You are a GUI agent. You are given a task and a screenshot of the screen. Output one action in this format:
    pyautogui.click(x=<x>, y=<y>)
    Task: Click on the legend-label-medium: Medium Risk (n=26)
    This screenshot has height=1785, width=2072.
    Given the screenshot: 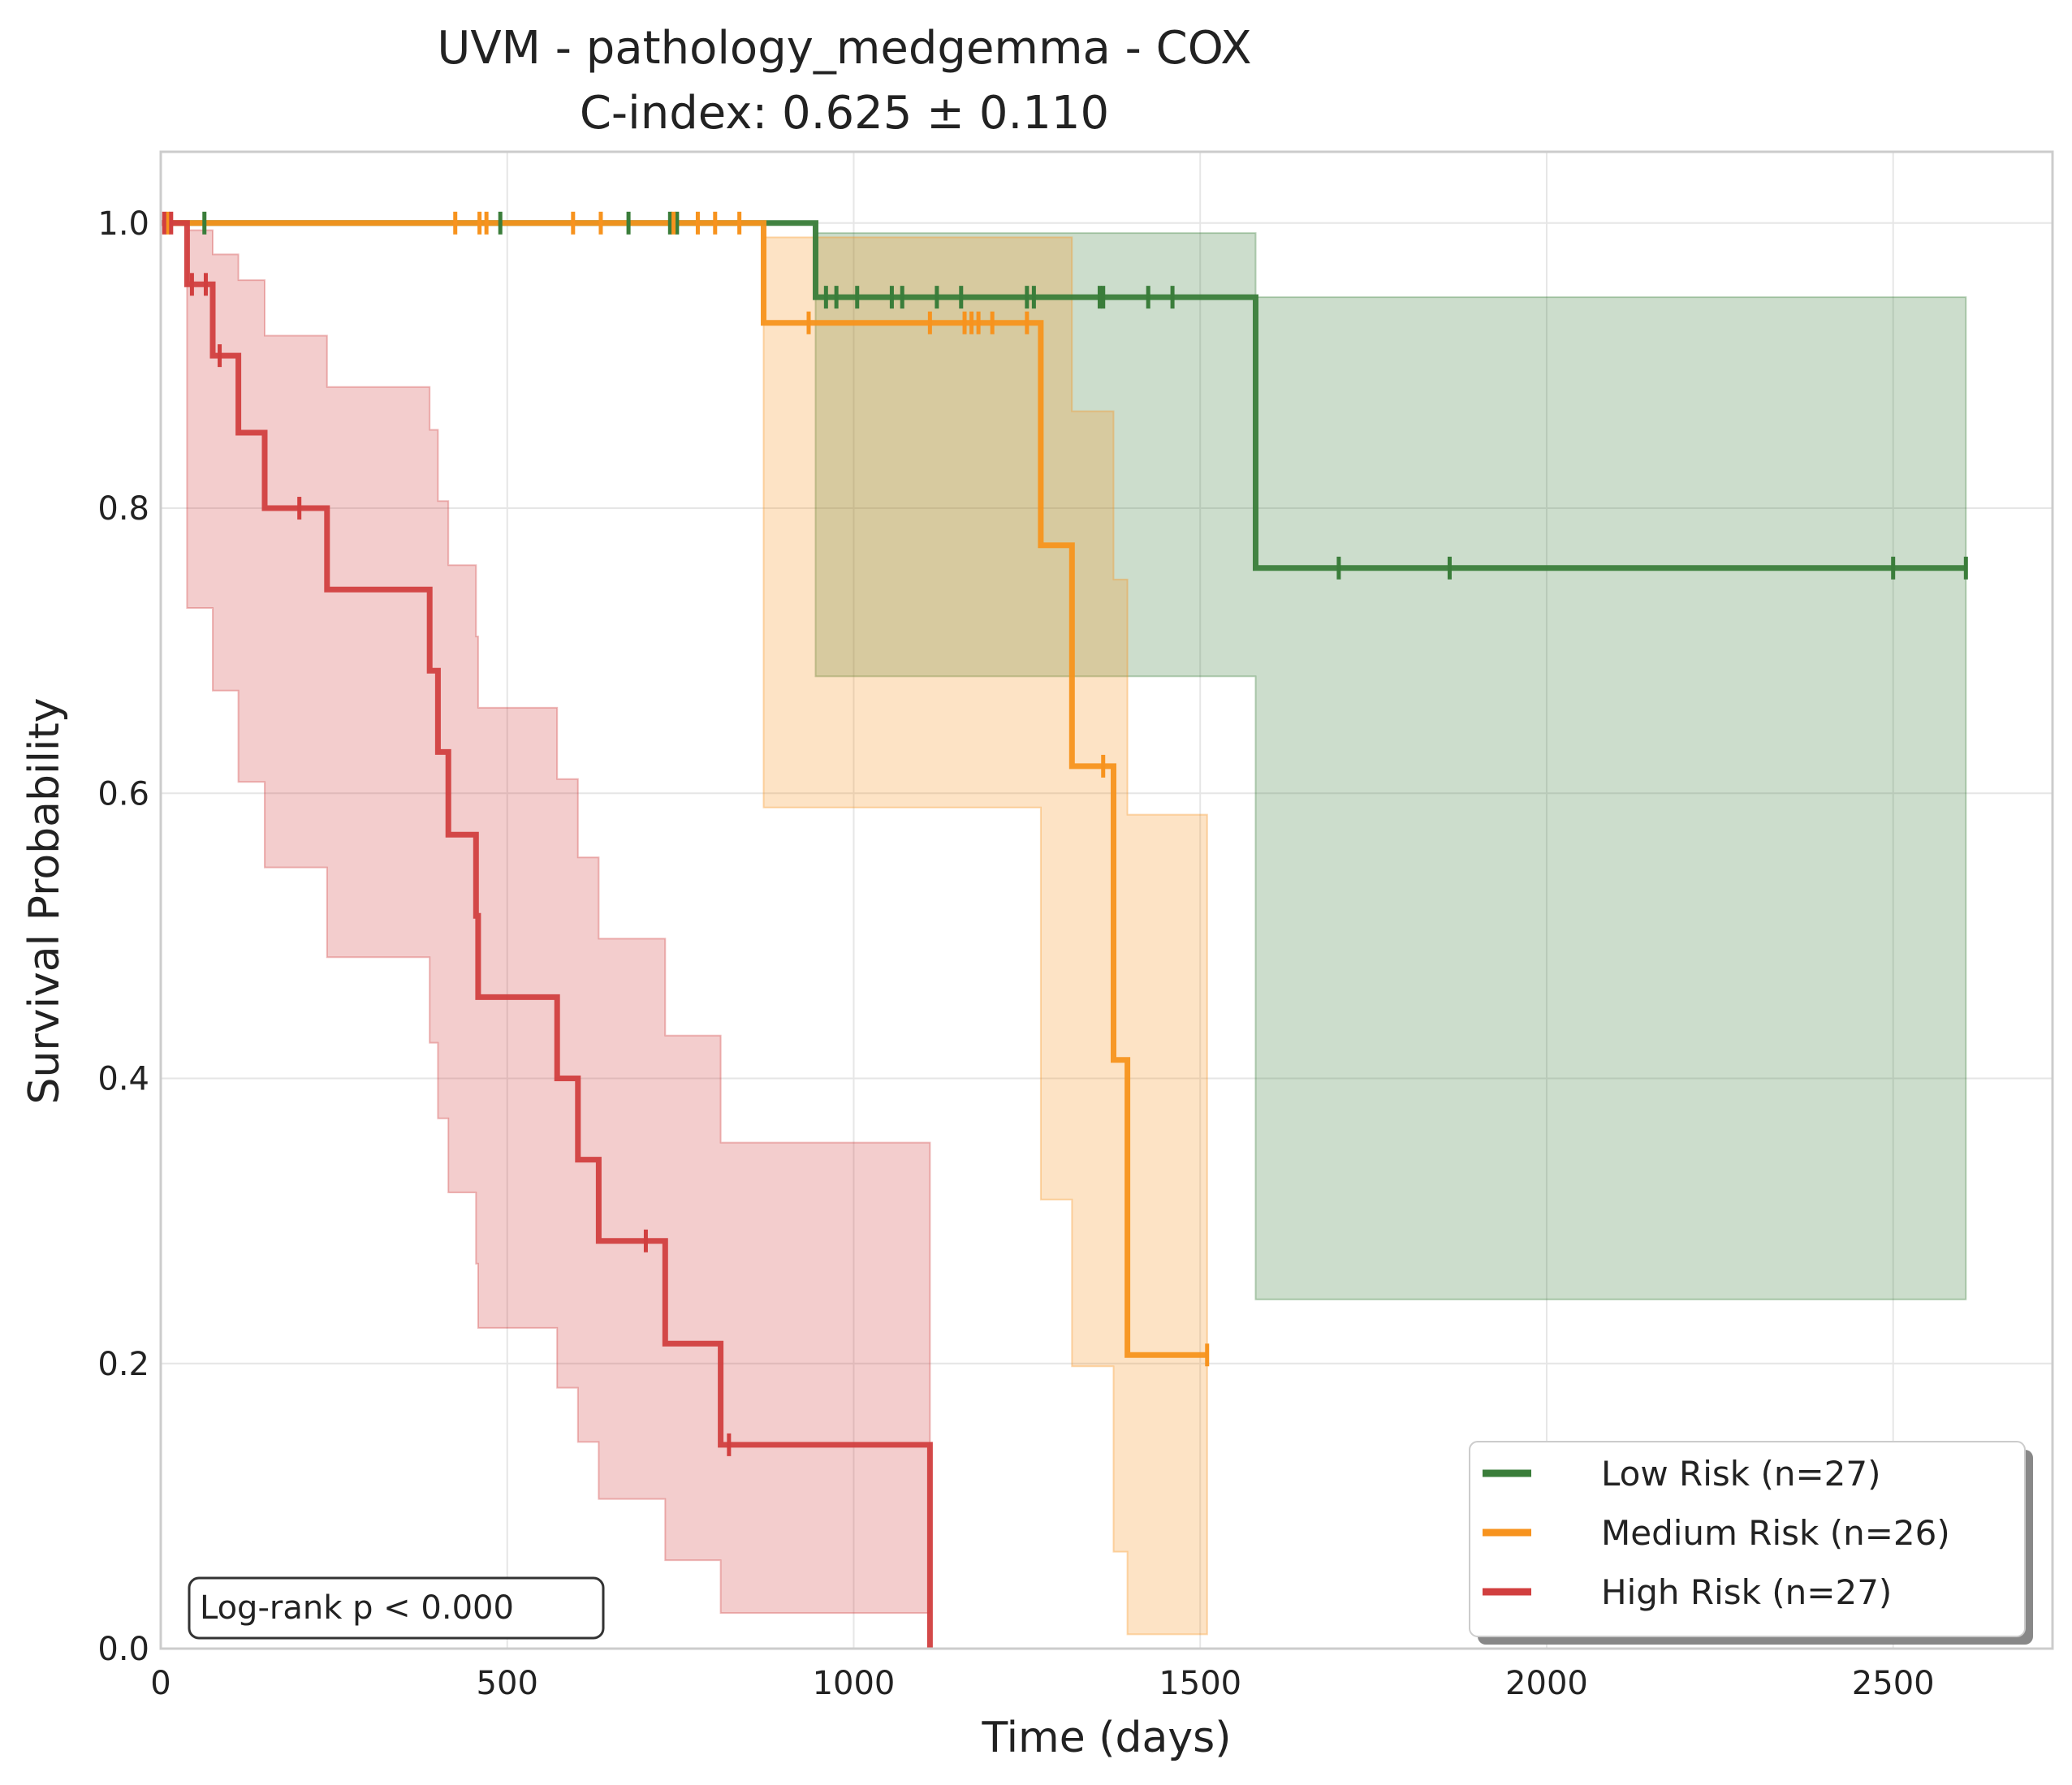 What is the action you would take?
    pyautogui.click(x=1775, y=1533)
    